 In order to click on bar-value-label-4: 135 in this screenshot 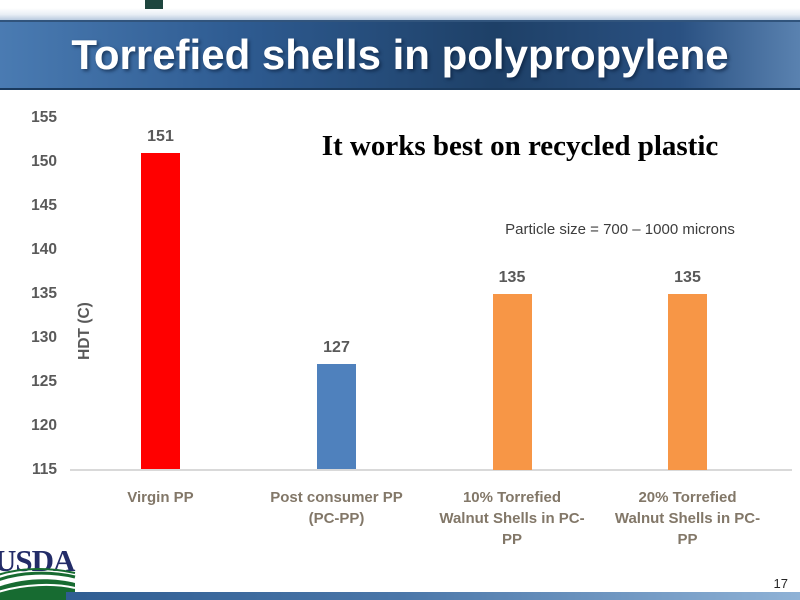, I will do `click(687, 277)`.